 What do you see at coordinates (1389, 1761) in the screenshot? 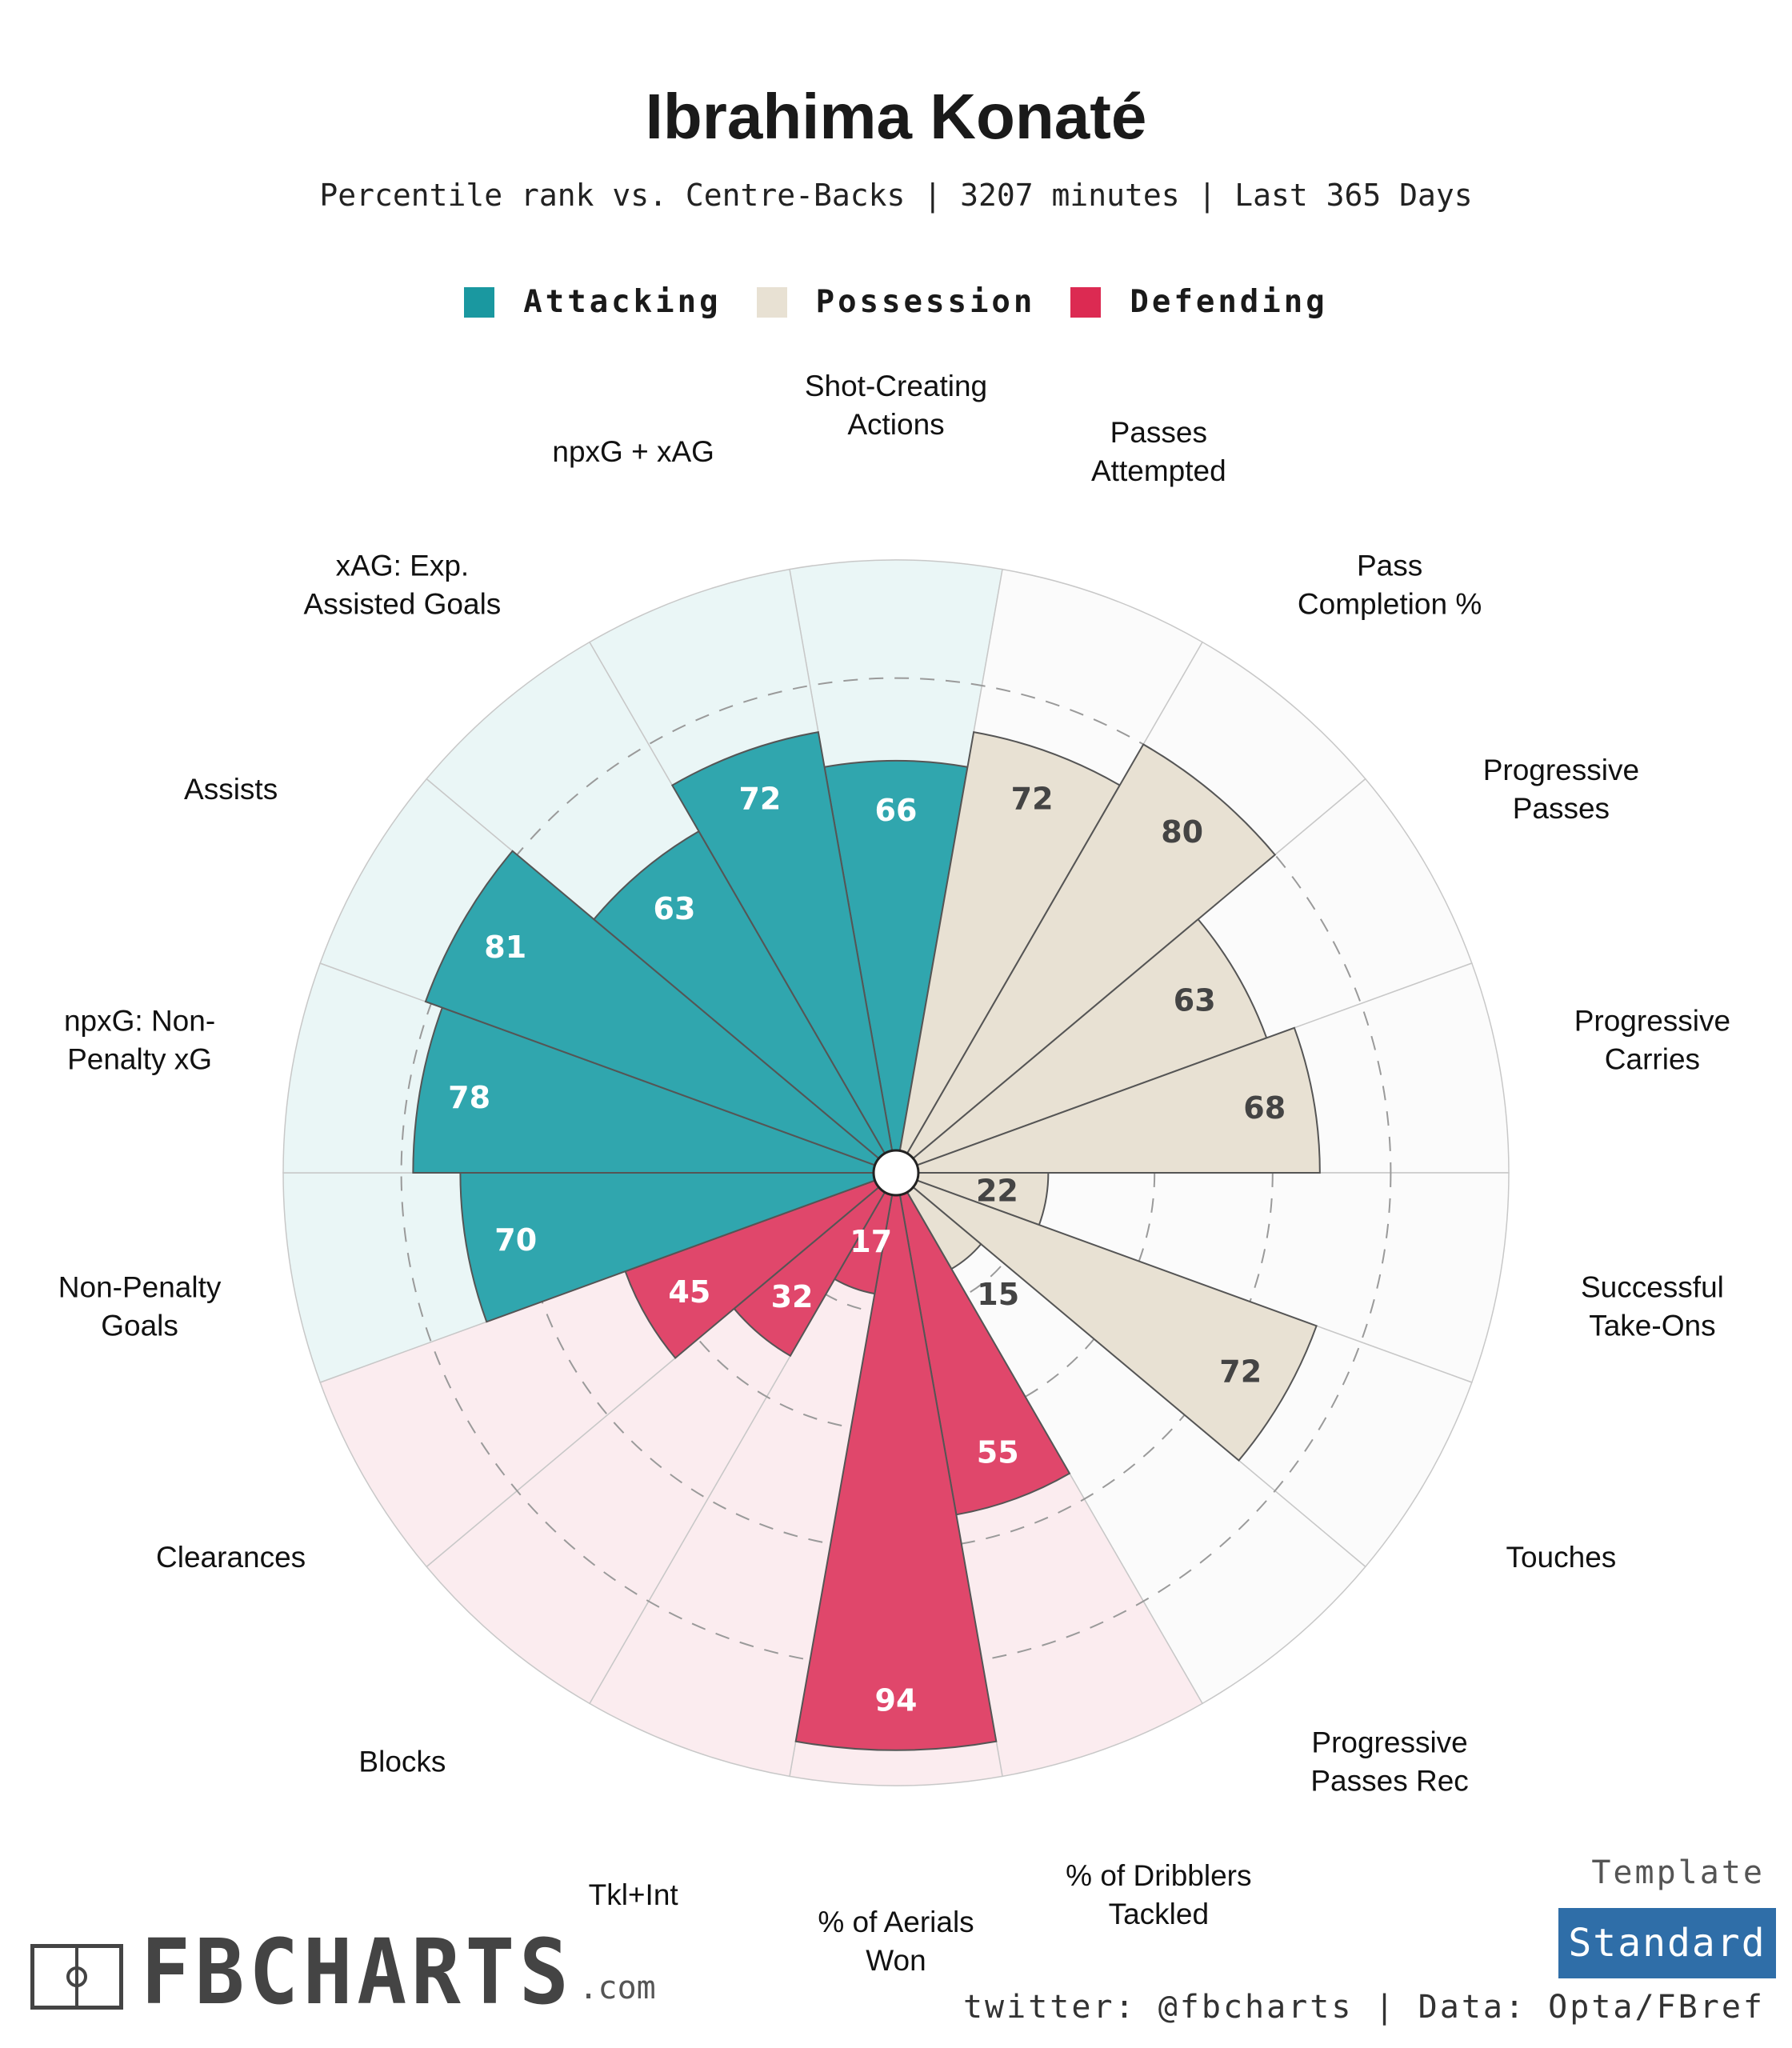
I see `category-label-progressive-passes-rec: Progressive Passes Rec` at bounding box center [1389, 1761].